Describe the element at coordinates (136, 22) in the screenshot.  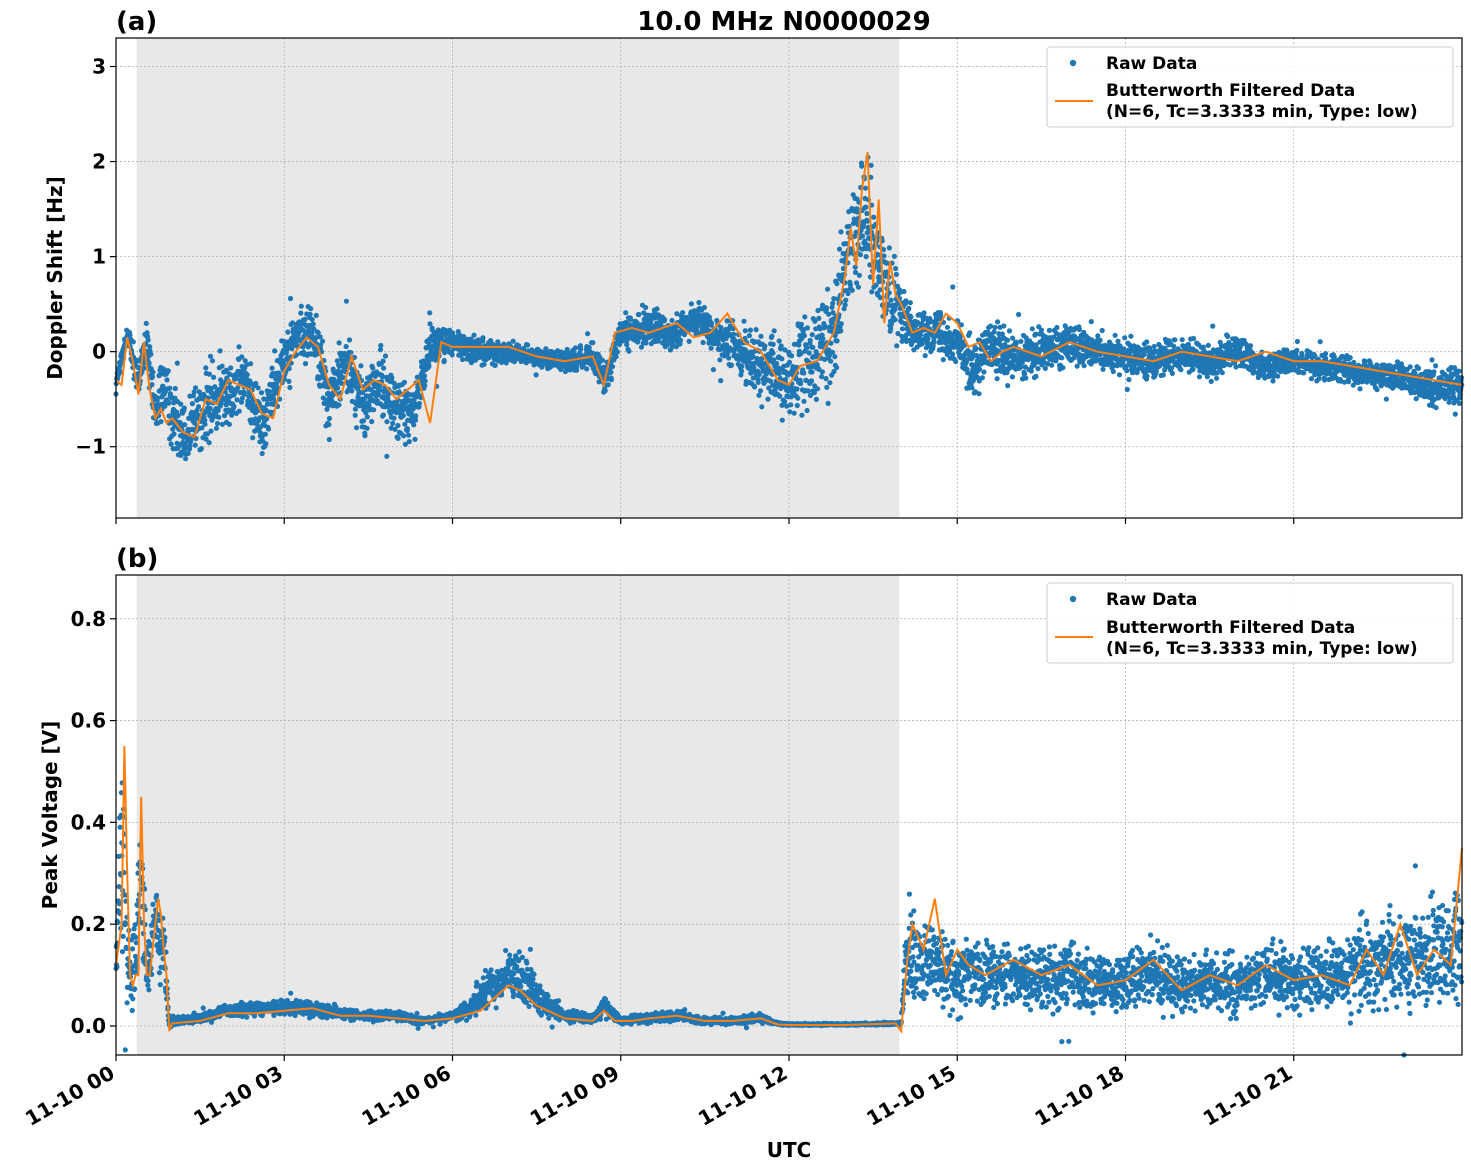
I see `panel-a-label: (a)` at that location.